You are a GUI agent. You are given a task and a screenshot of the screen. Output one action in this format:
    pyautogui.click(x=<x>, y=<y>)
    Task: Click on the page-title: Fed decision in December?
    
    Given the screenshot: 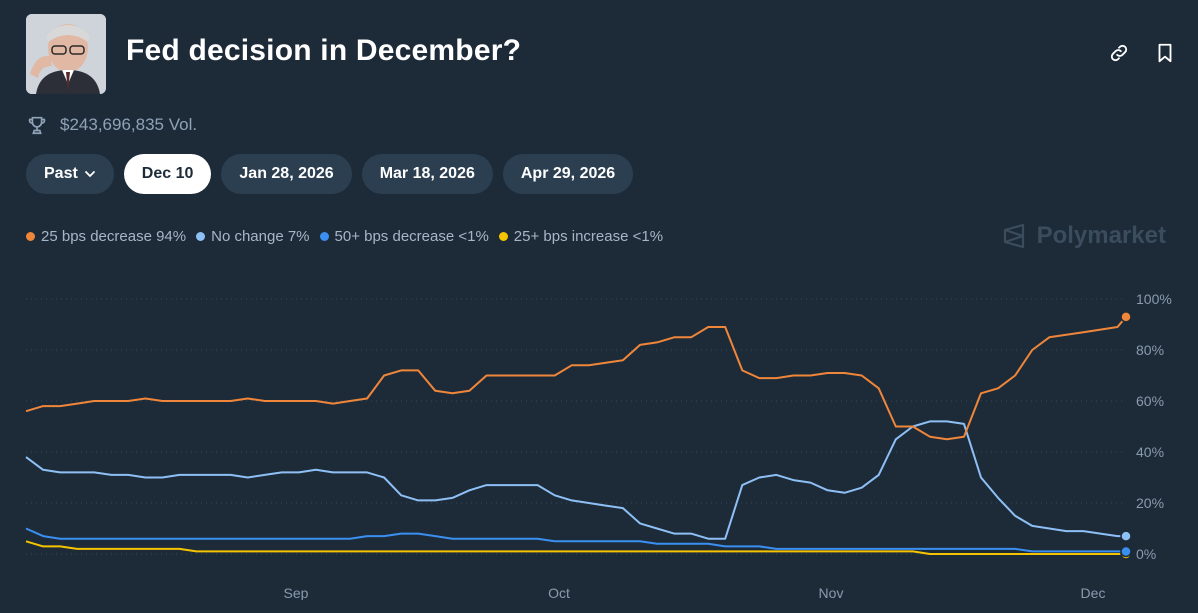 What is the action you would take?
    pyautogui.click(x=324, y=50)
    